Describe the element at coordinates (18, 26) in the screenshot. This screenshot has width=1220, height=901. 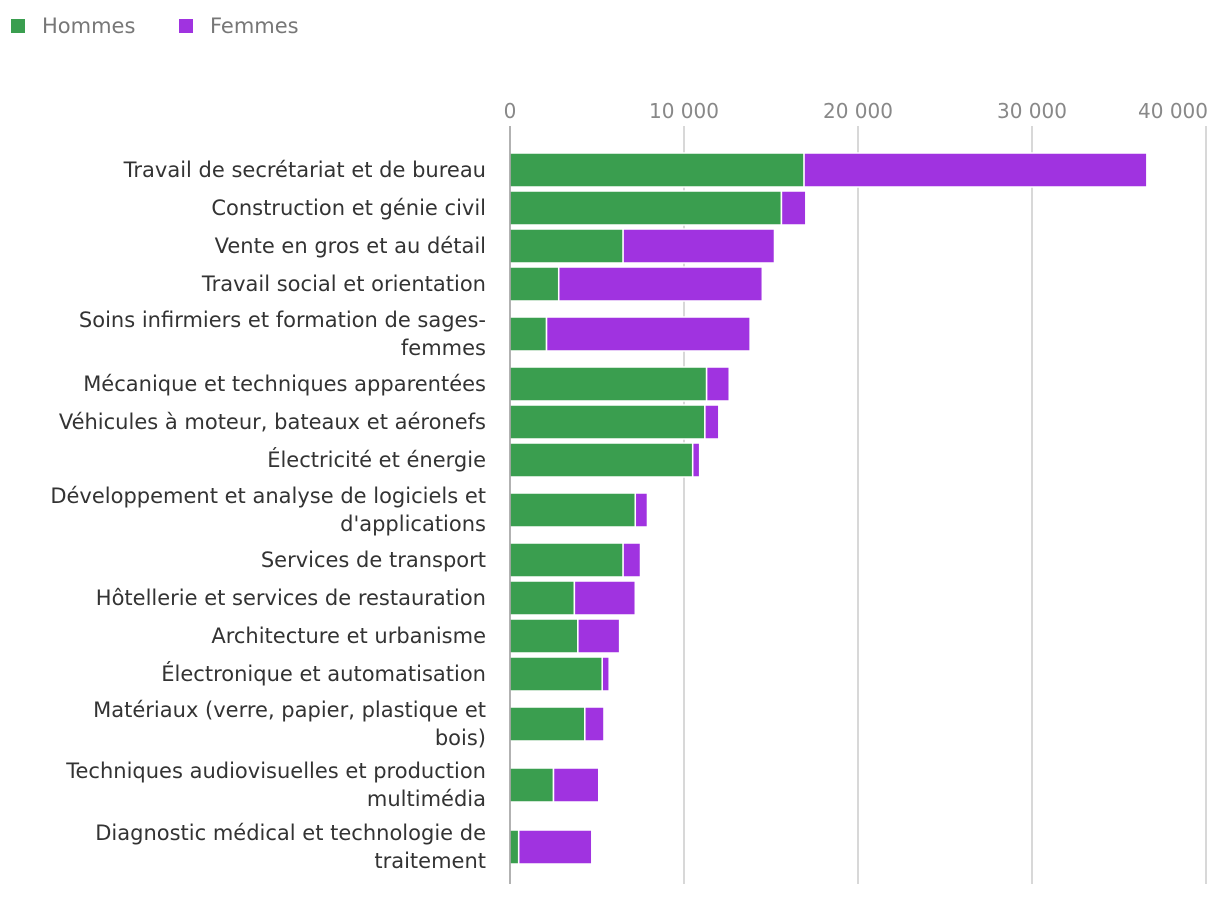
I see `legend-swatch-hommes` at that location.